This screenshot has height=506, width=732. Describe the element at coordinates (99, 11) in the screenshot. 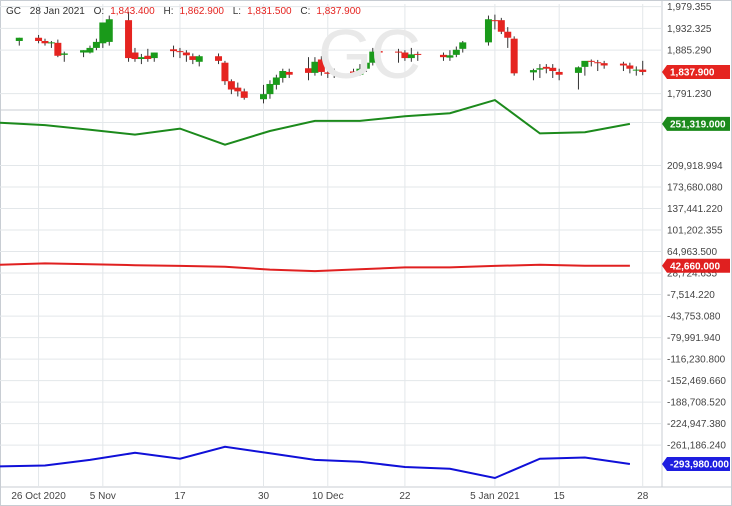

I see `open-label: O:` at that location.